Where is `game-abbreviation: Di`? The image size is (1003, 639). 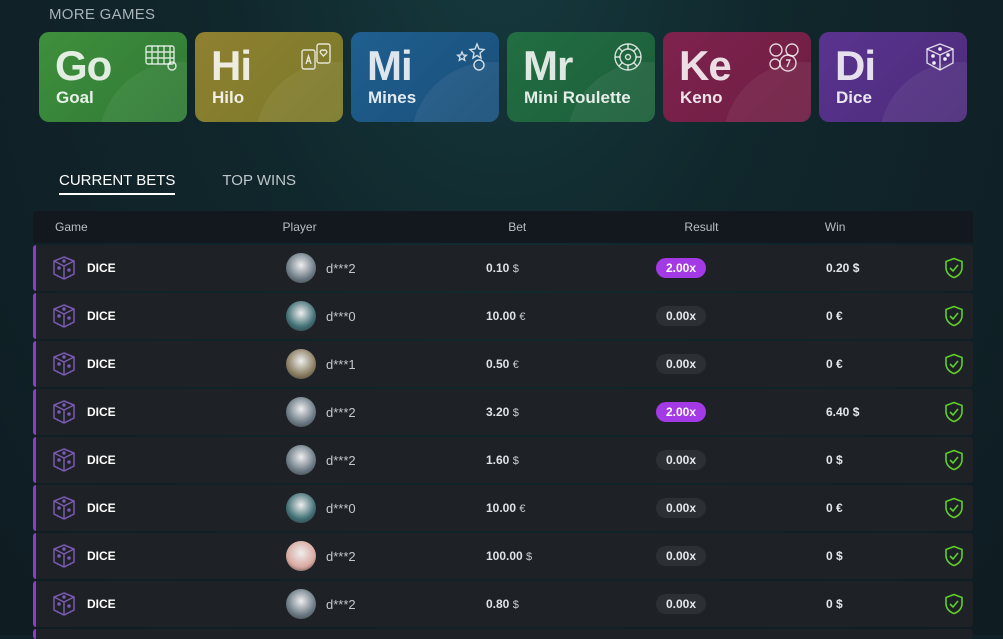
game-abbreviation: Di is located at coordinates (855, 65).